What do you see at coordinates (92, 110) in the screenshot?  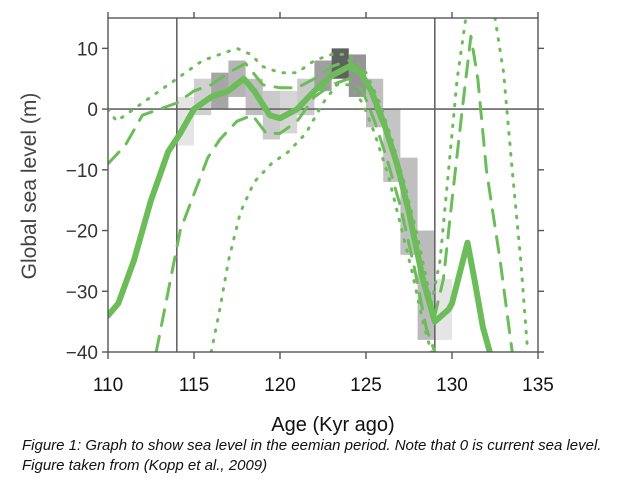 I see `y-tick-label-1: 0` at bounding box center [92, 110].